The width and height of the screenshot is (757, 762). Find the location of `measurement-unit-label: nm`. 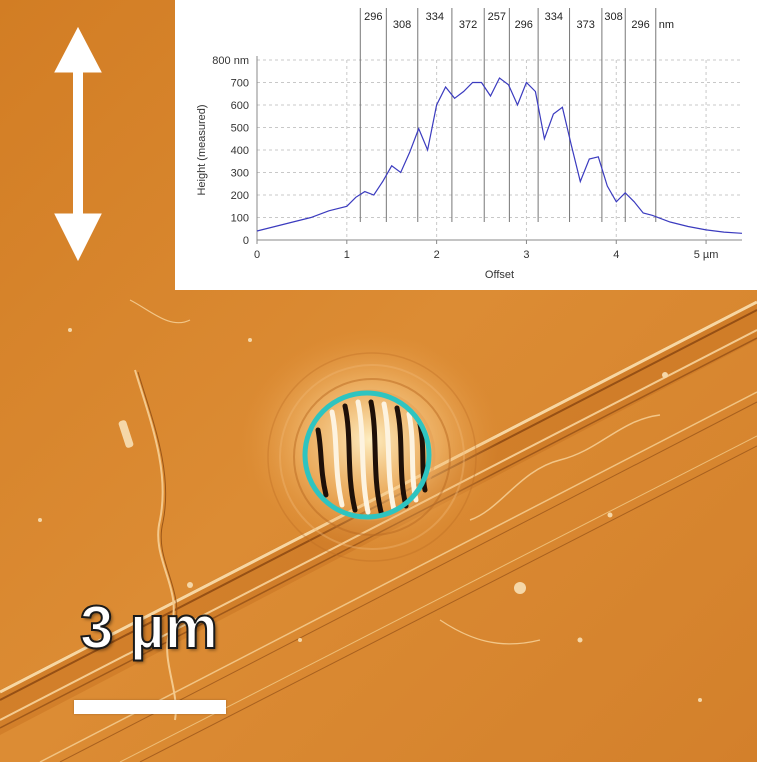

measurement-unit-label: nm is located at coordinates (666, 25).